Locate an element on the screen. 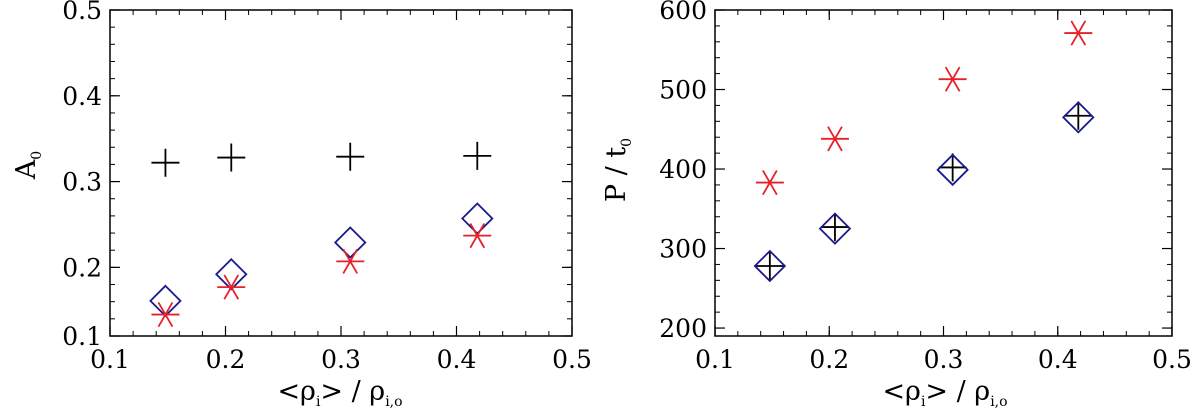  y-tick-label: 500 is located at coordinates (683, 90).